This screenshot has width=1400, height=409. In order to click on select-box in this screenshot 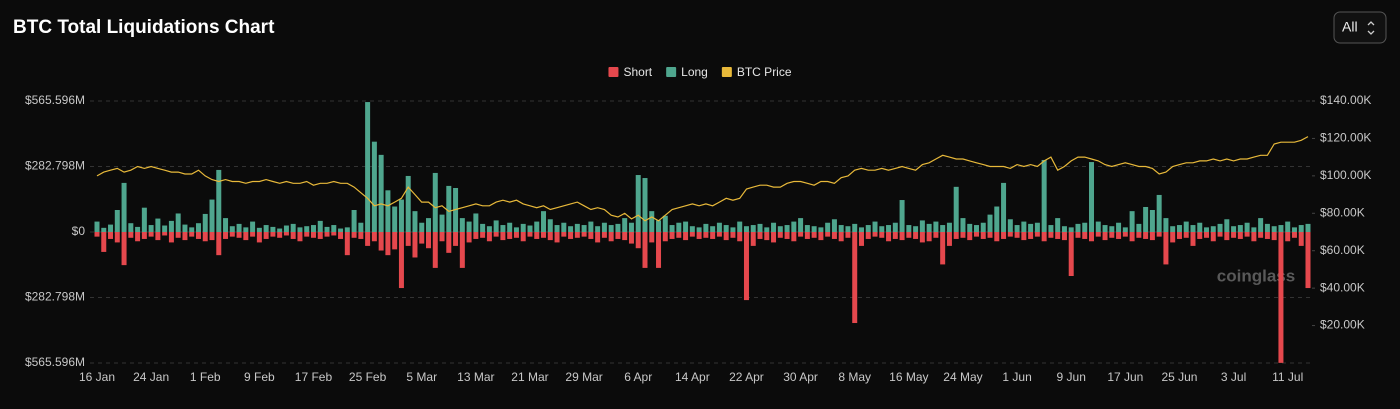, I will do `click(1360, 27)`.